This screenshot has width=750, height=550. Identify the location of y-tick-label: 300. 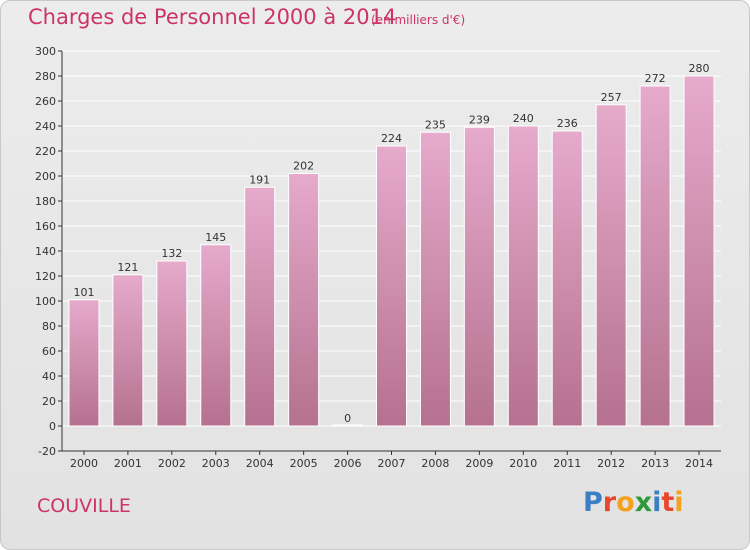
(45, 51).